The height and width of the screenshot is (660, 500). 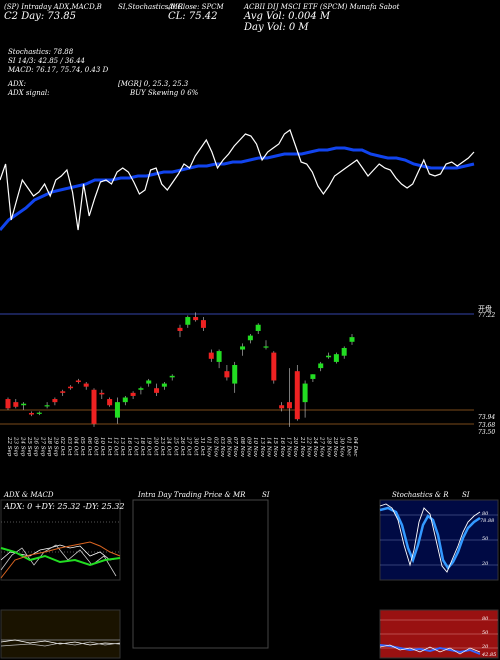 I want to click on macd-gray-line, so click(x=60, y=644).